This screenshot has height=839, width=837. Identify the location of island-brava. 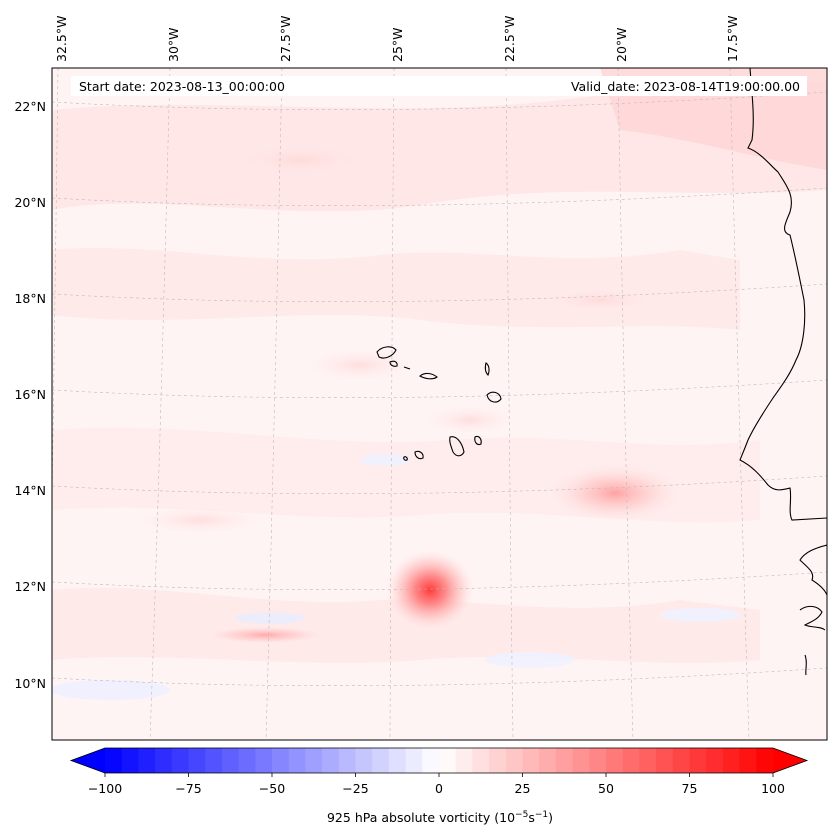
(405, 458).